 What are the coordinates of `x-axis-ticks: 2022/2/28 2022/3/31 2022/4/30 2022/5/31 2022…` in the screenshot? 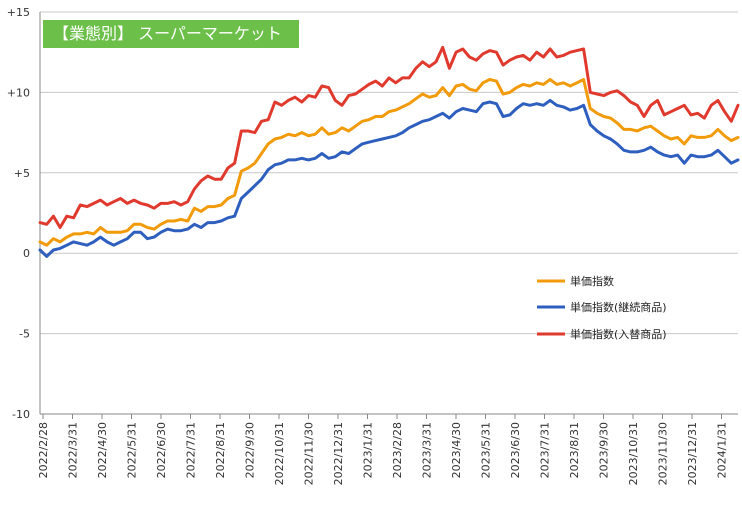 It's located at (383, 449).